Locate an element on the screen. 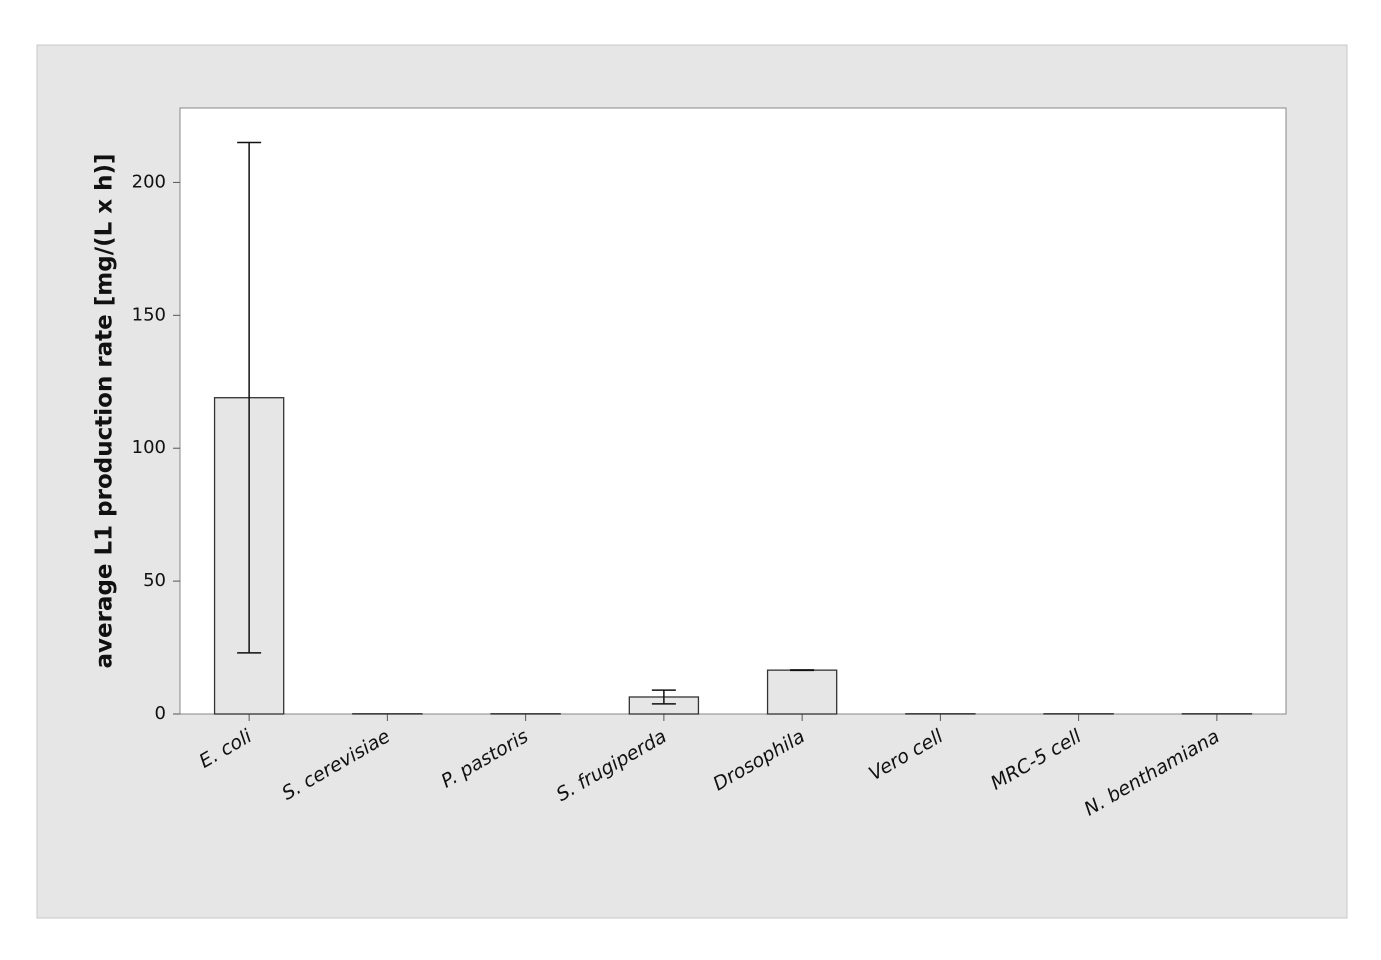  y-tick-label: 200 is located at coordinates (149, 181).